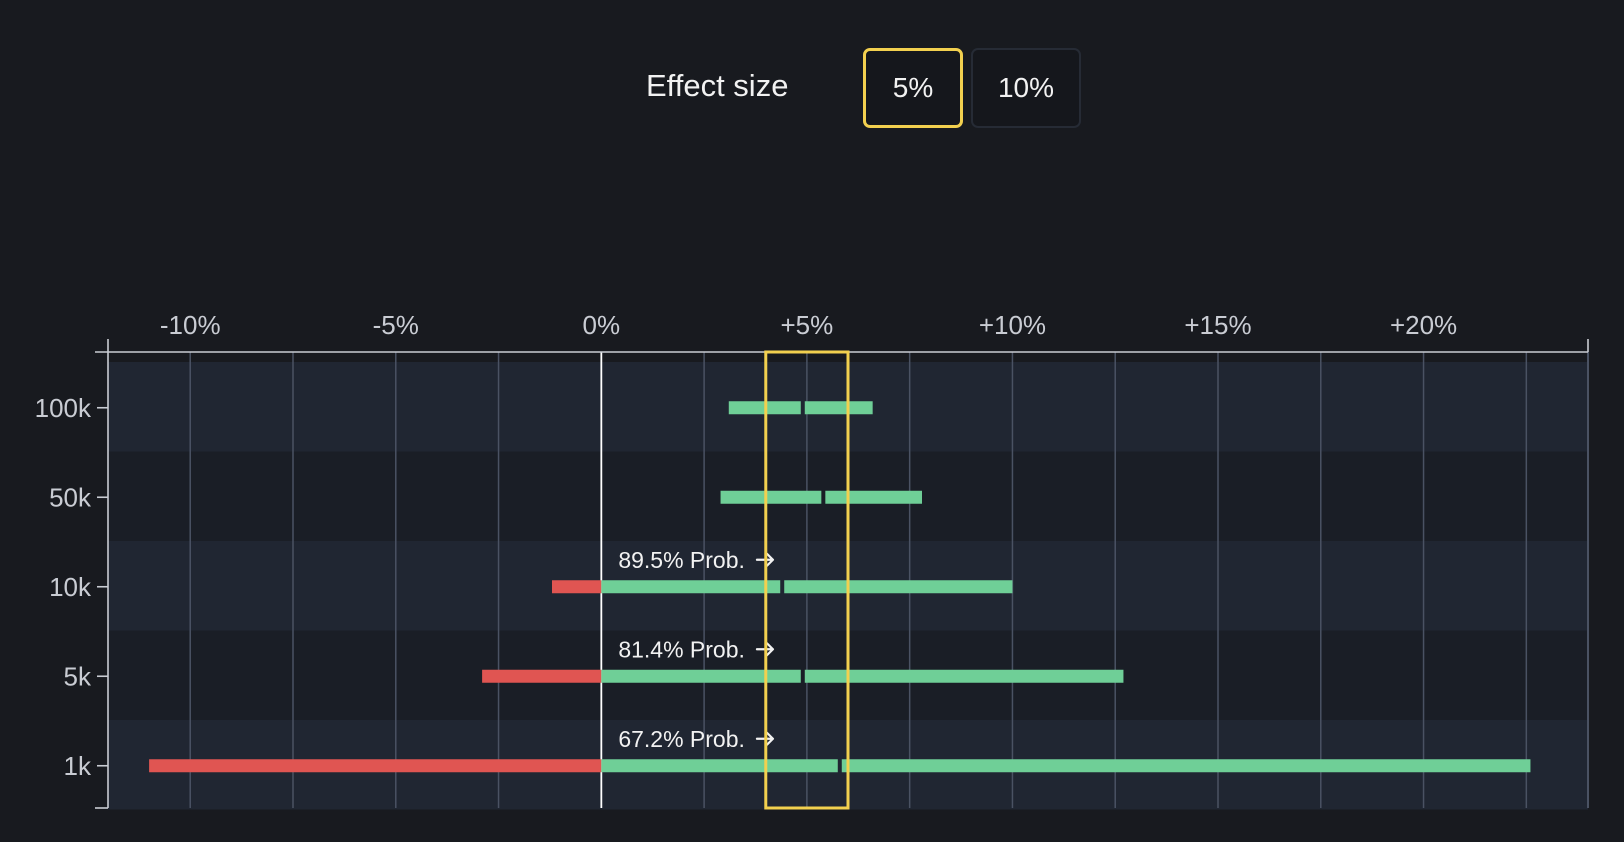 This screenshot has height=842, width=1624. What do you see at coordinates (691, 587) in the screenshot?
I see `interval-lower-10k` at bounding box center [691, 587].